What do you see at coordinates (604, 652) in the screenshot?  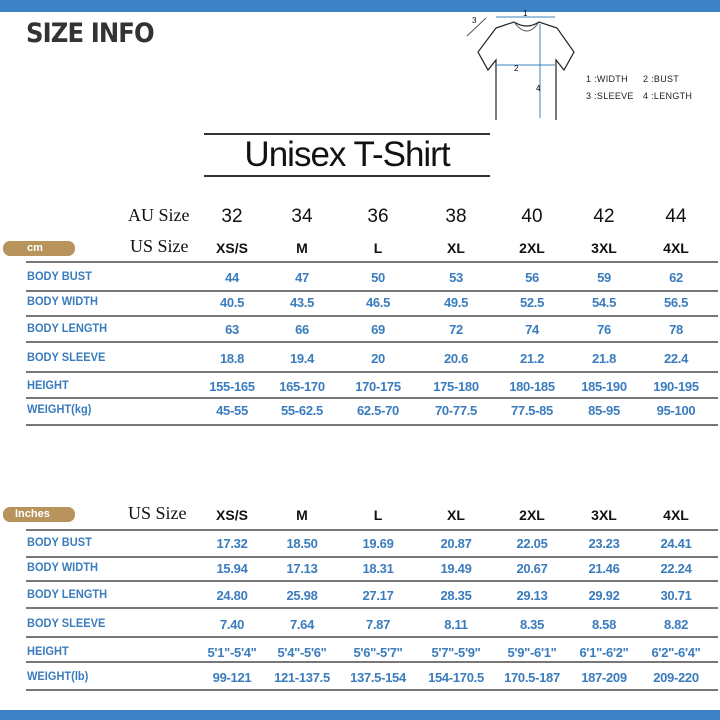 I see `table-cell: 6'1"-6'2"` at bounding box center [604, 652].